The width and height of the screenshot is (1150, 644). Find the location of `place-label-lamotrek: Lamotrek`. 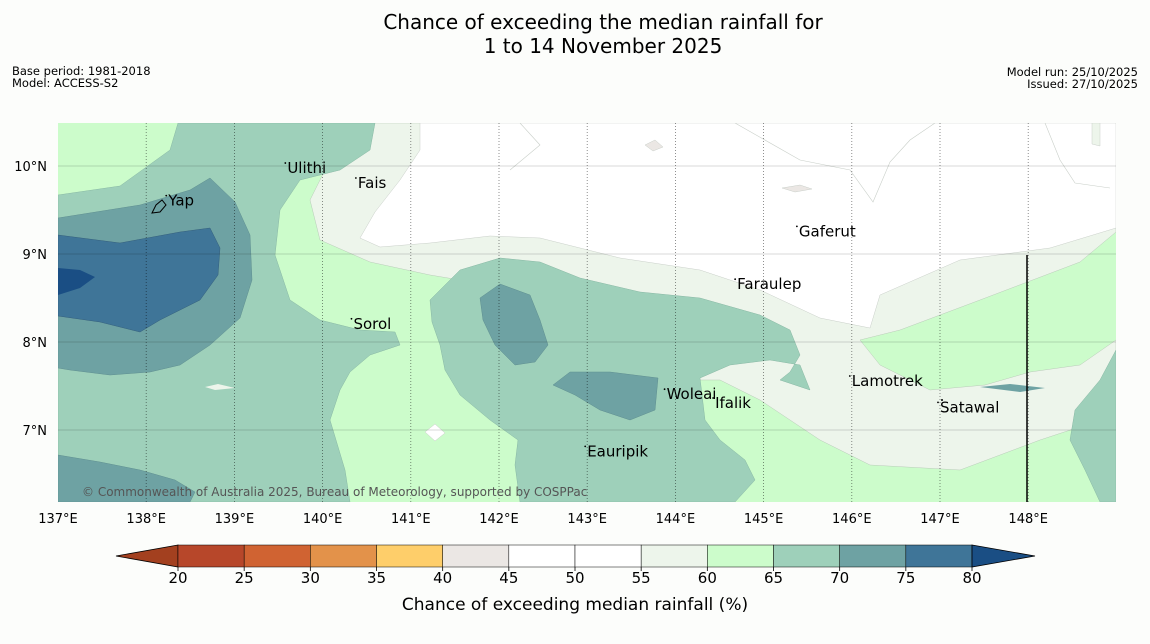

place-label-lamotrek: Lamotrek is located at coordinates (887, 381).